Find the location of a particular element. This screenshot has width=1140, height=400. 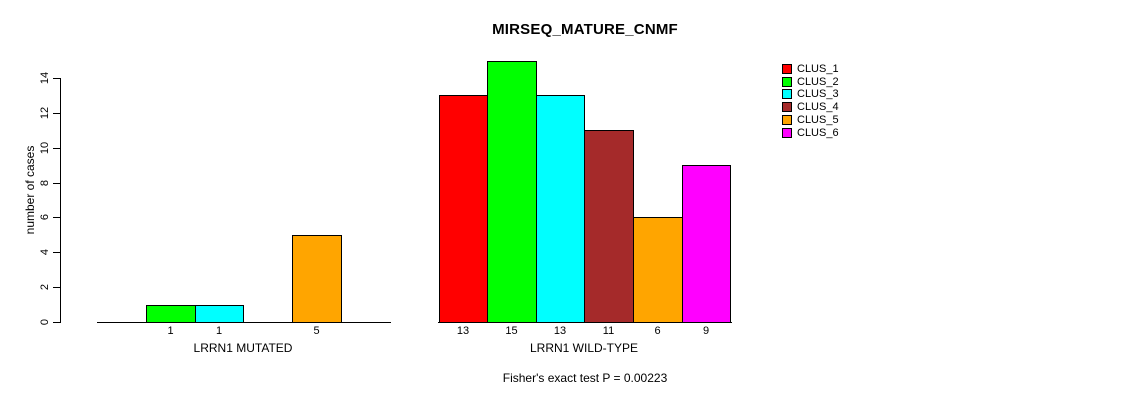

bar-value-label: 9 is located at coordinates (706, 331).